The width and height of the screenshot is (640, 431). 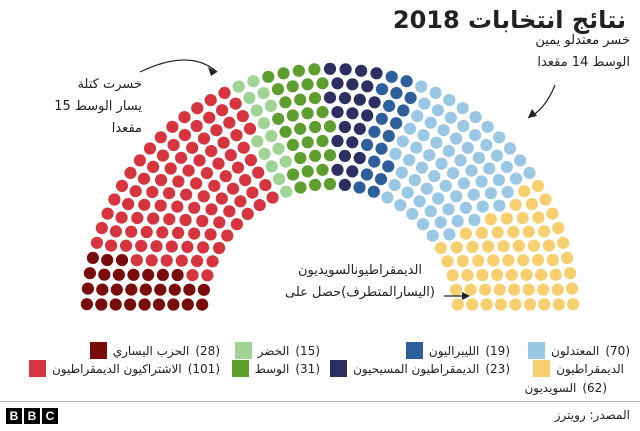 What do you see at coordinates (98, 106) in the screenshot?
I see `annotation-left-line: يسار الوسط 15` at bounding box center [98, 106].